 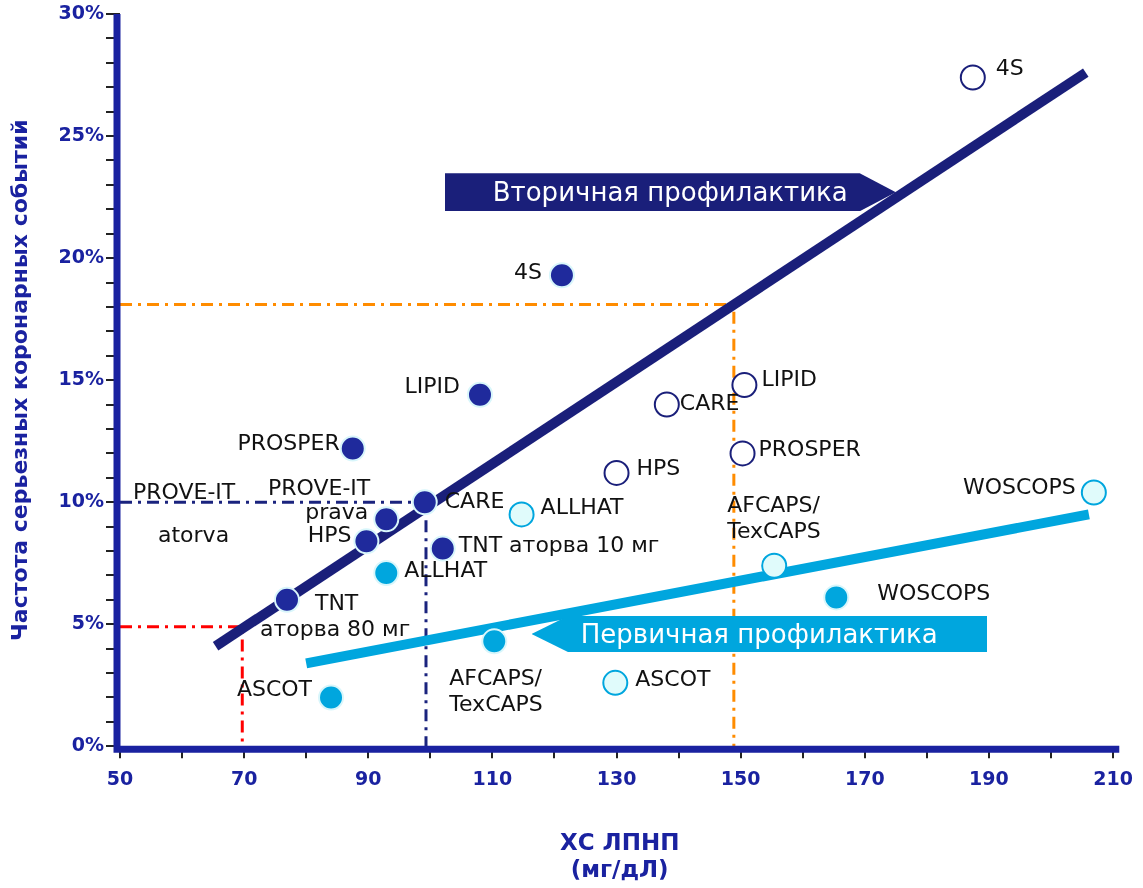 I want to click on x-axis-title: ХС ЛПНП (мг/дЛ), so click(x=619, y=855).